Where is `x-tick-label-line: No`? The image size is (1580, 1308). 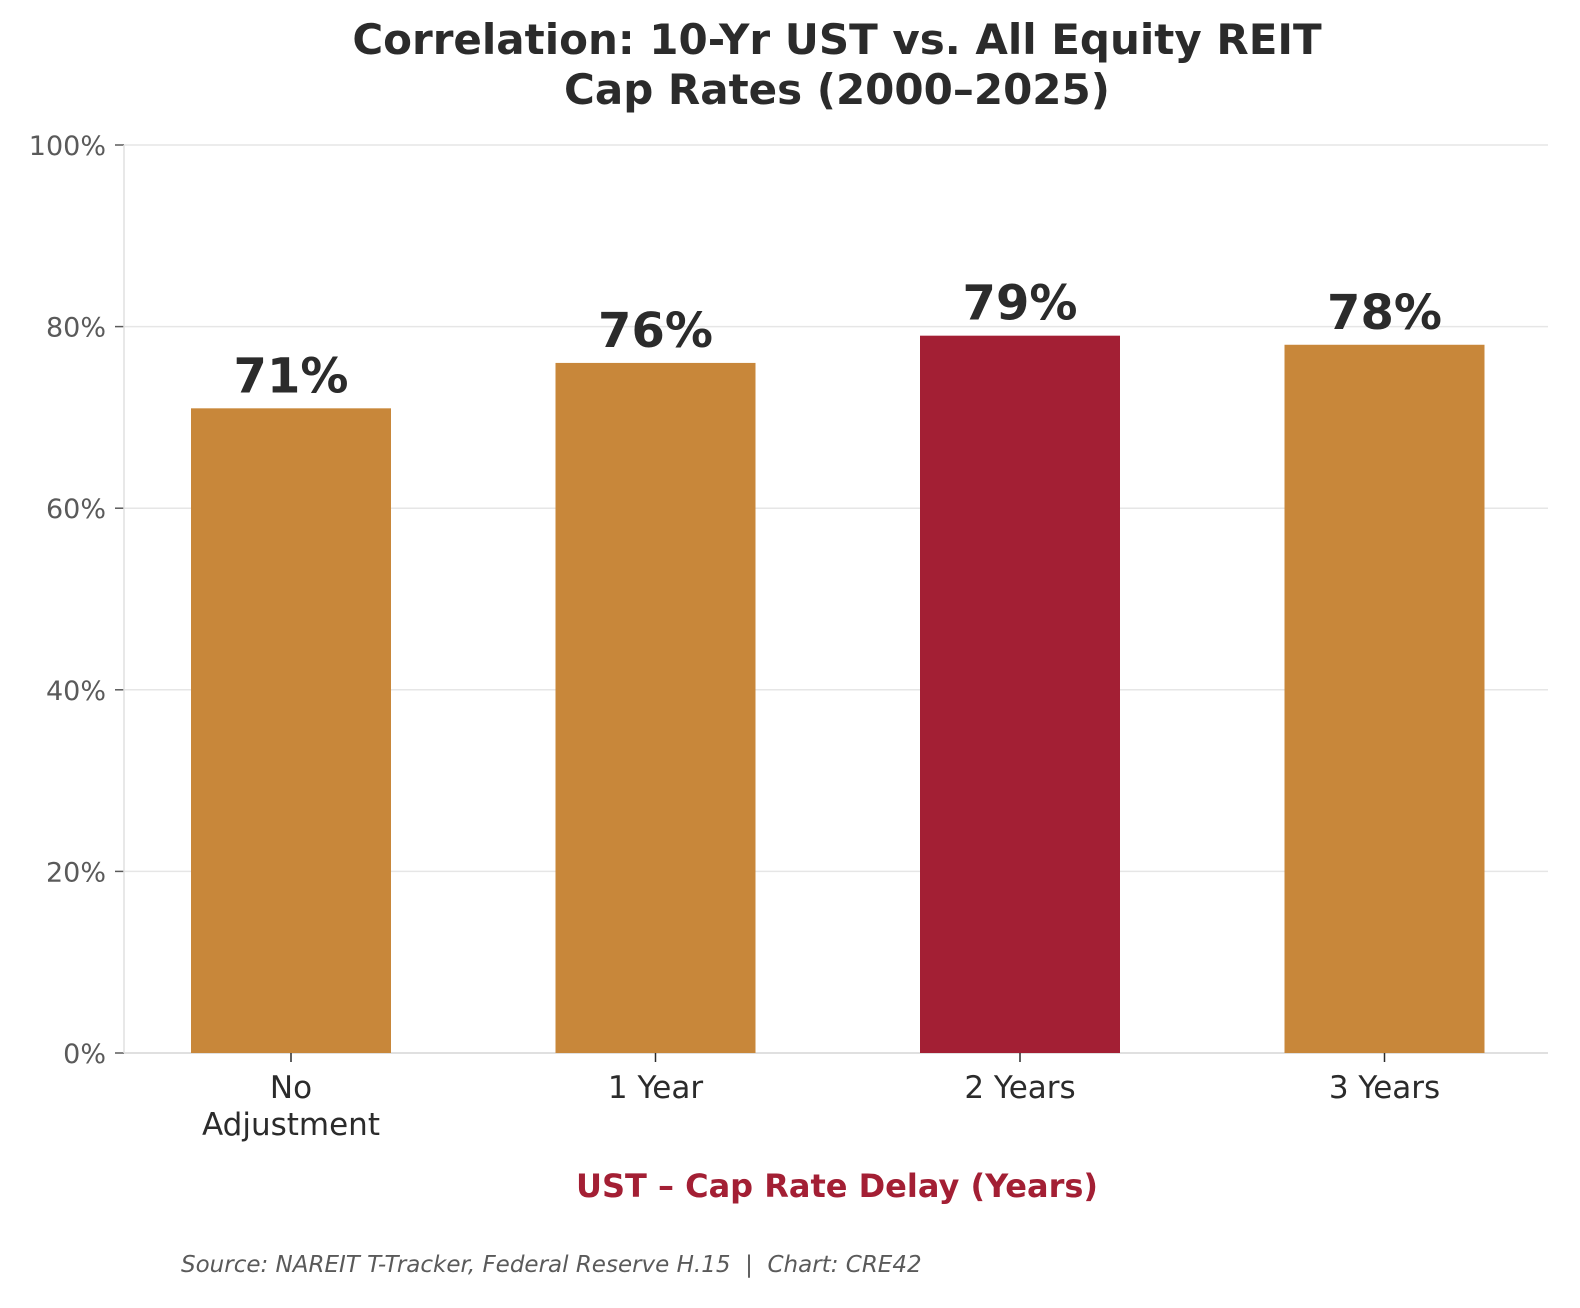 x-tick-label-line: No is located at coordinates (291, 1088).